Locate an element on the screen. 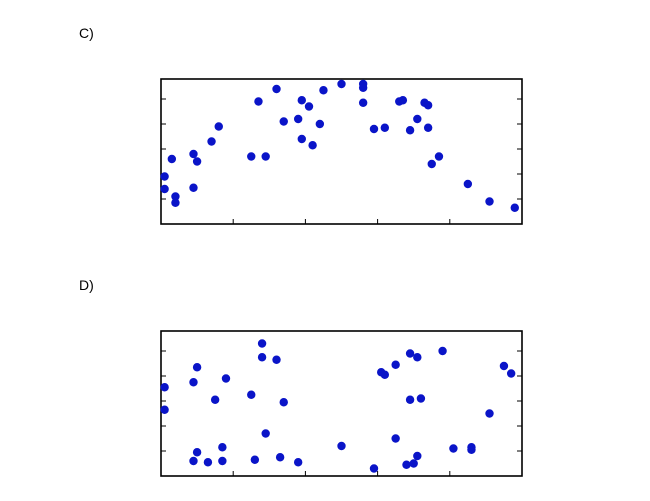  panel-c-label: C) is located at coordinates (86, 33).